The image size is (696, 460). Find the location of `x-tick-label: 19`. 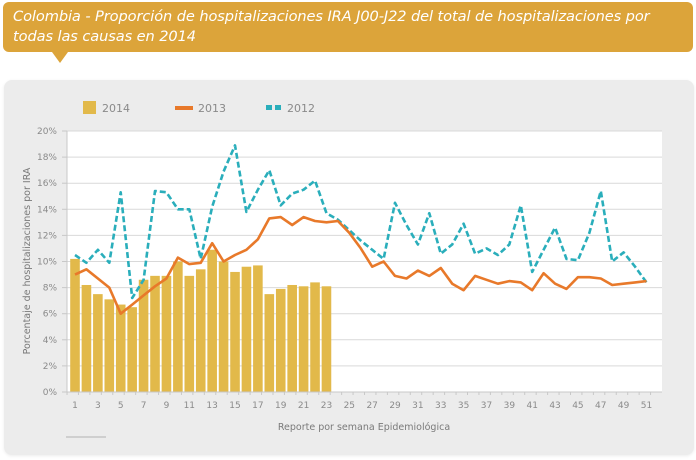

x-tick-label: 19 is located at coordinates (281, 406).